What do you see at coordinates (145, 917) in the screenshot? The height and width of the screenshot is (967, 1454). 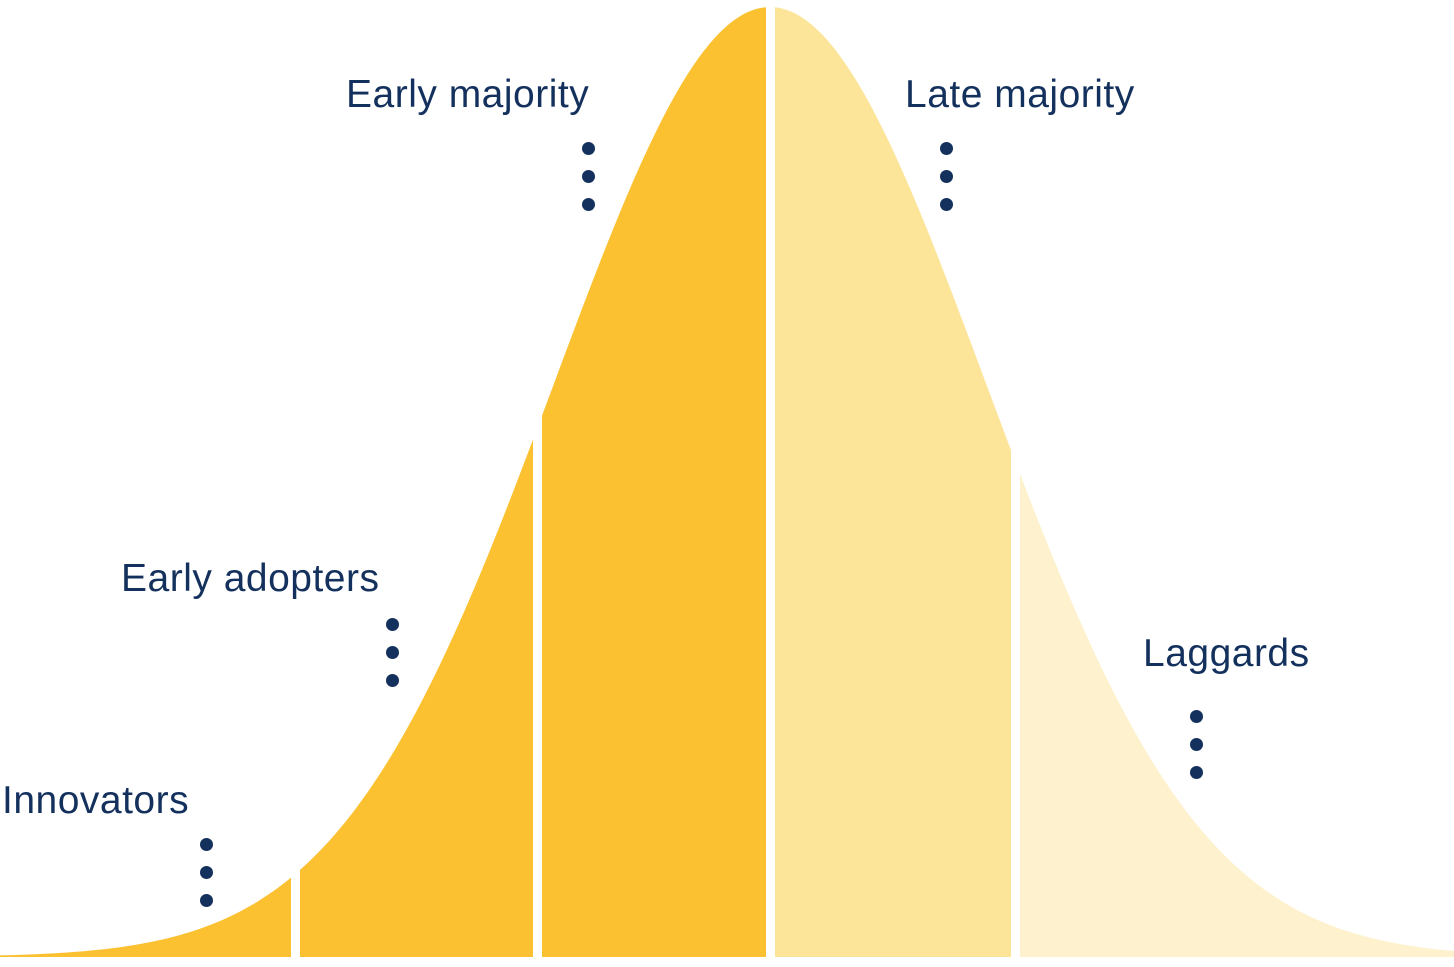 I see `segment-area-innovators` at bounding box center [145, 917].